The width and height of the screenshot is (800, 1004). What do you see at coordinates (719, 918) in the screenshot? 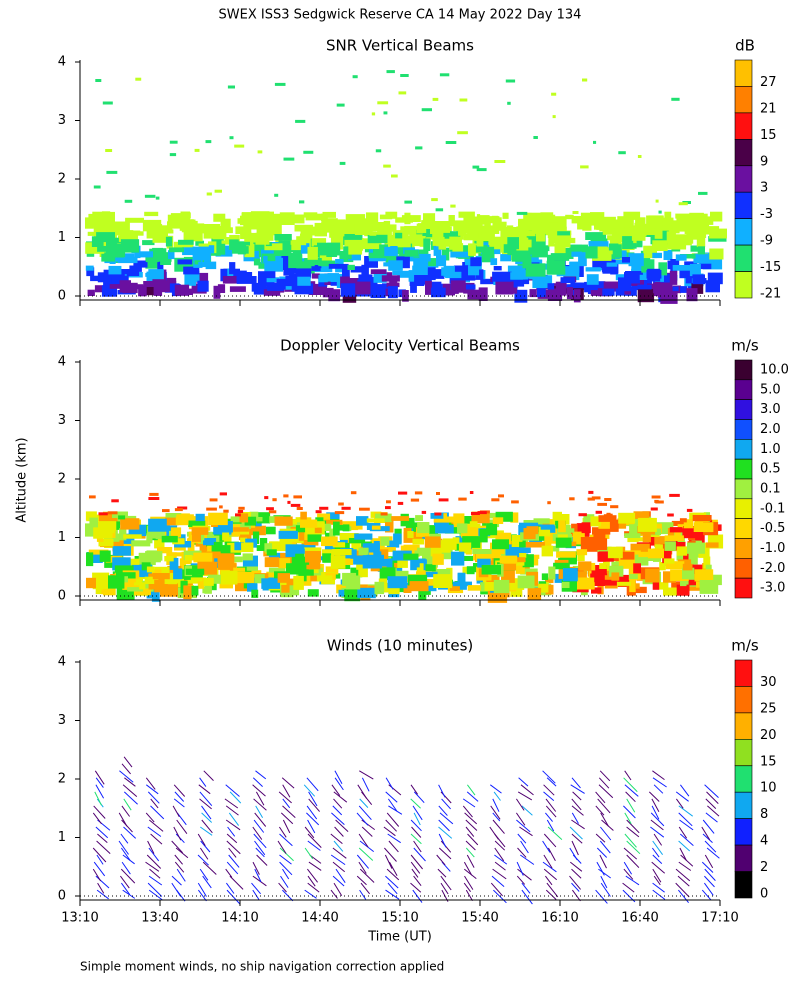
I see `x-tick-label: 17:10` at bounding box center [719, 918].